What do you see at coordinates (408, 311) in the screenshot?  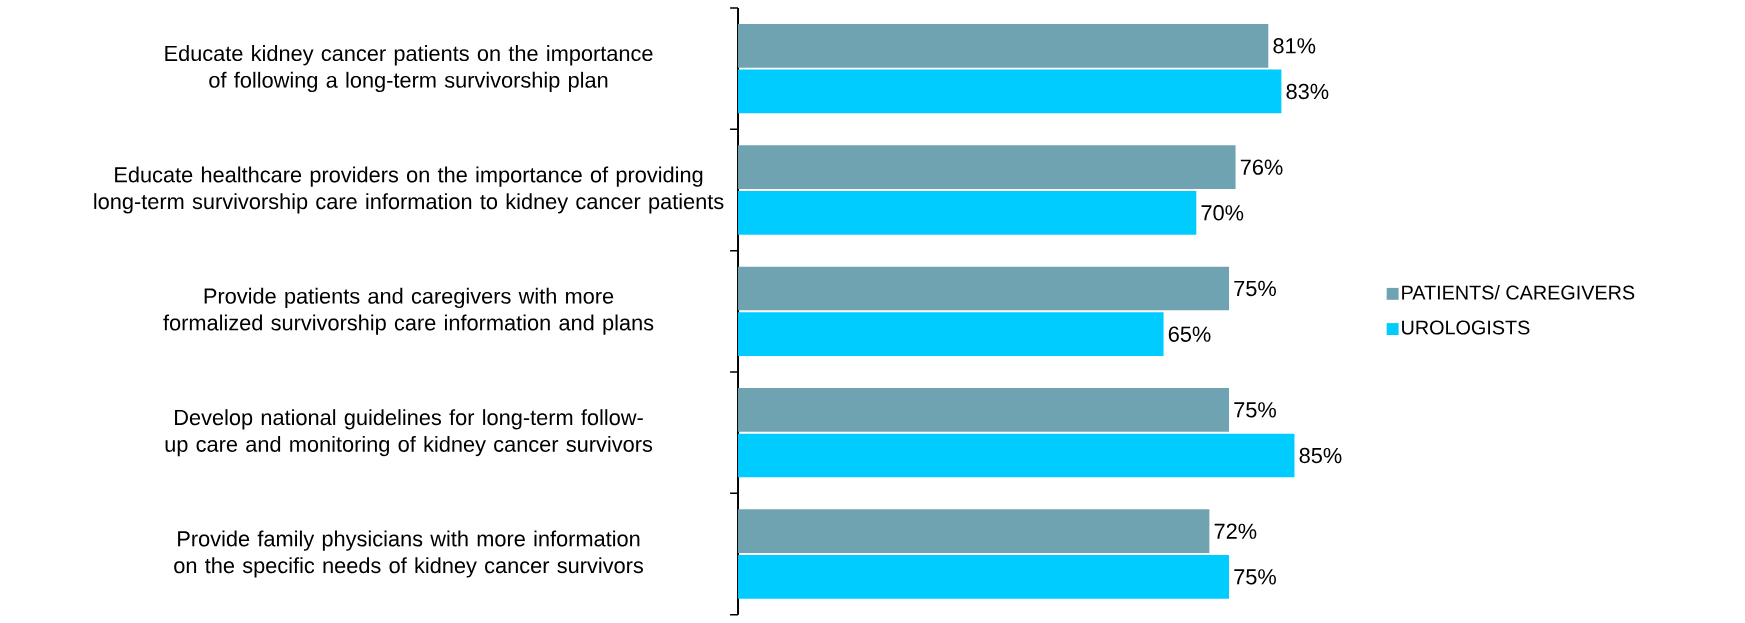 I see `y-tick-label: Provide patients and caregivers with more formalized survivorship care information and plans` at bounding box center [408, 311].